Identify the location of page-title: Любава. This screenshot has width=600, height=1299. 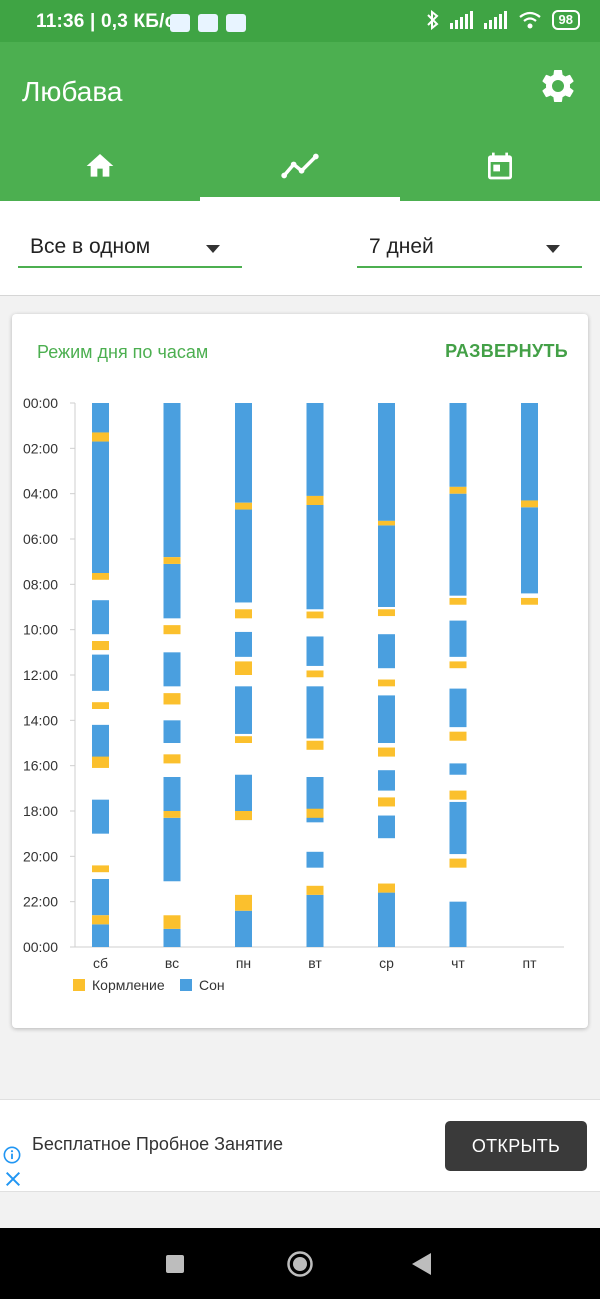
(72, 91).